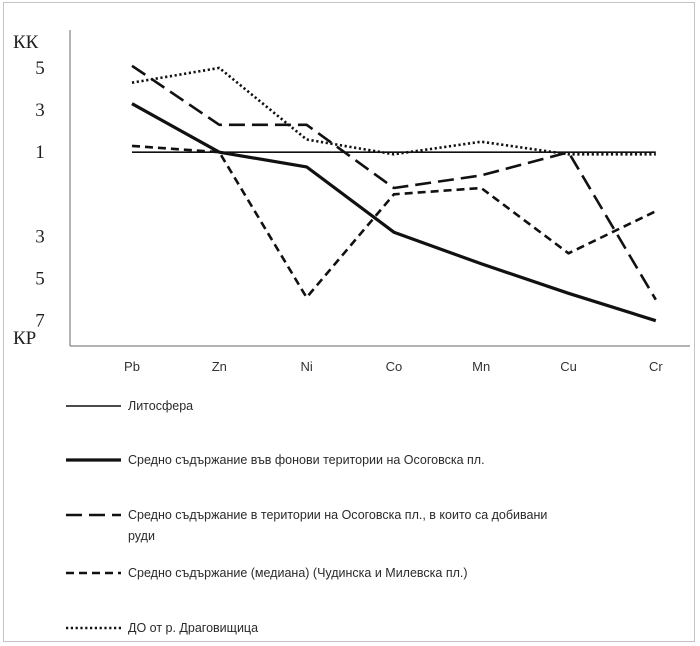 This screenshot has width=700, height=646. I want to click on x-tick-label: Ni, so click(306, 366).